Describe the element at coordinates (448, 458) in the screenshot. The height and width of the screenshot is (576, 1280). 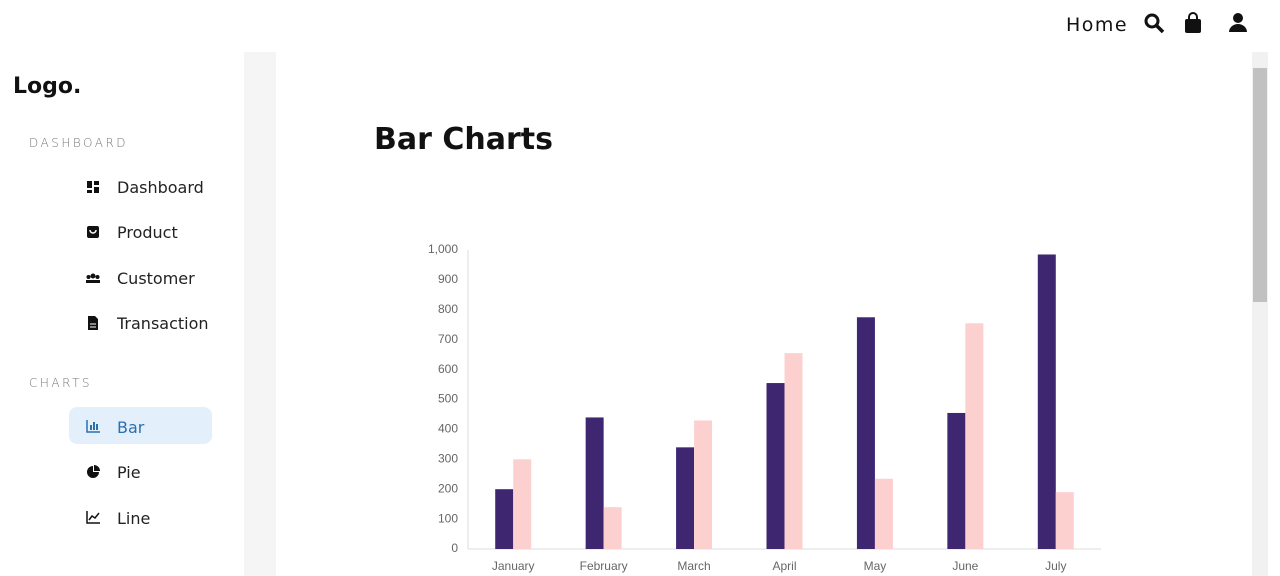
I see `y-tick-label: 300` at that location.